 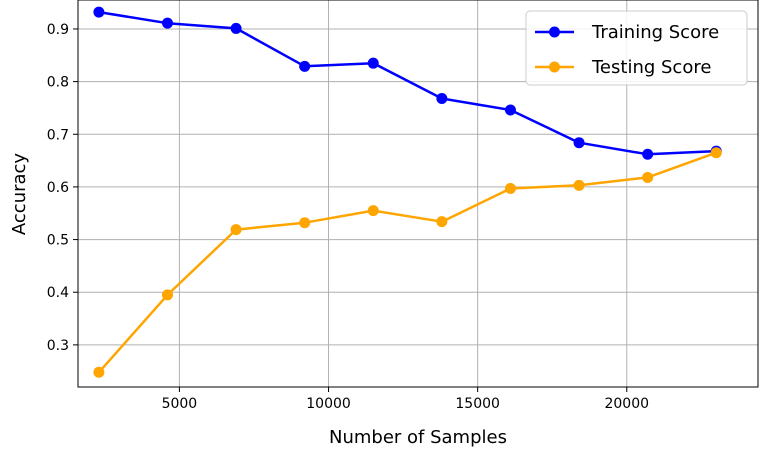 I want to click on y-tick-label: 0.8, so click(x=58, y=83).